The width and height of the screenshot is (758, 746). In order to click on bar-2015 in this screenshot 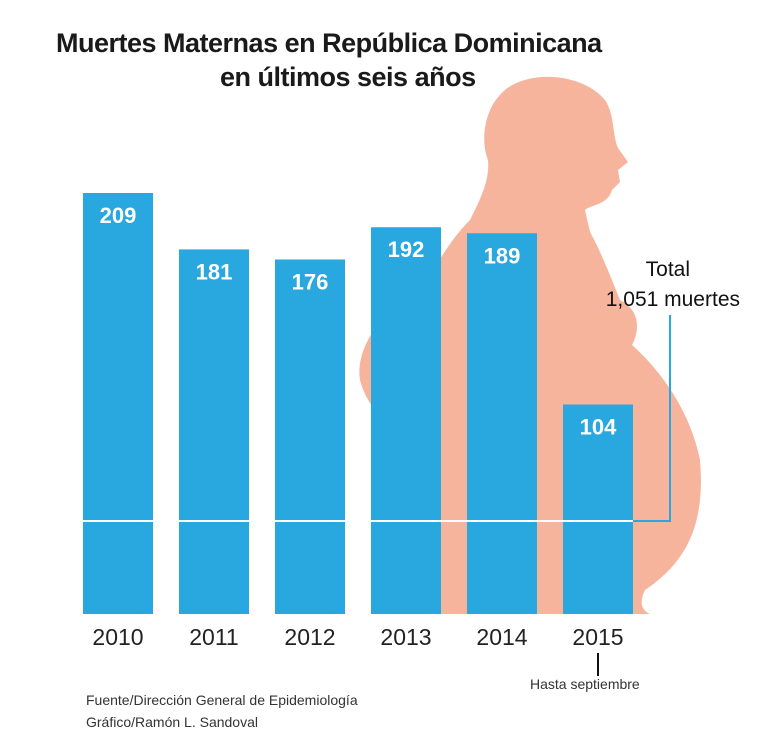, I will do `click(598, 509)`.